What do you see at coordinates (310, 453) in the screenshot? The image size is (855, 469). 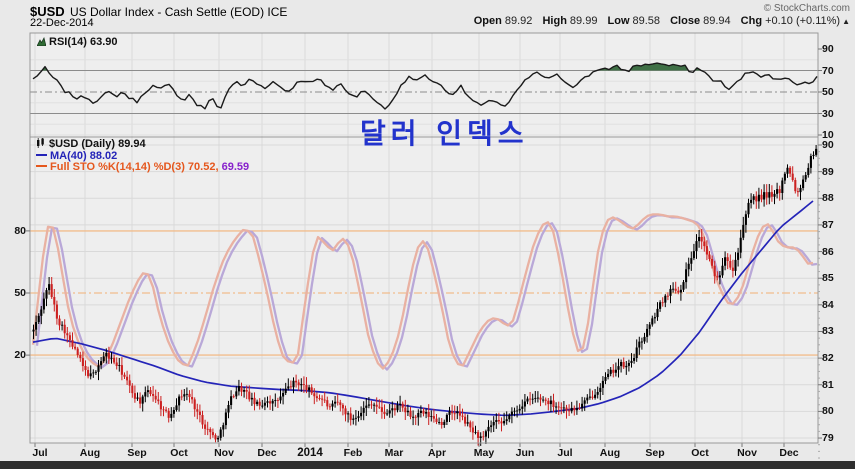 I see `x-axis-month-label: 2014` at bounding box center [310, 453].